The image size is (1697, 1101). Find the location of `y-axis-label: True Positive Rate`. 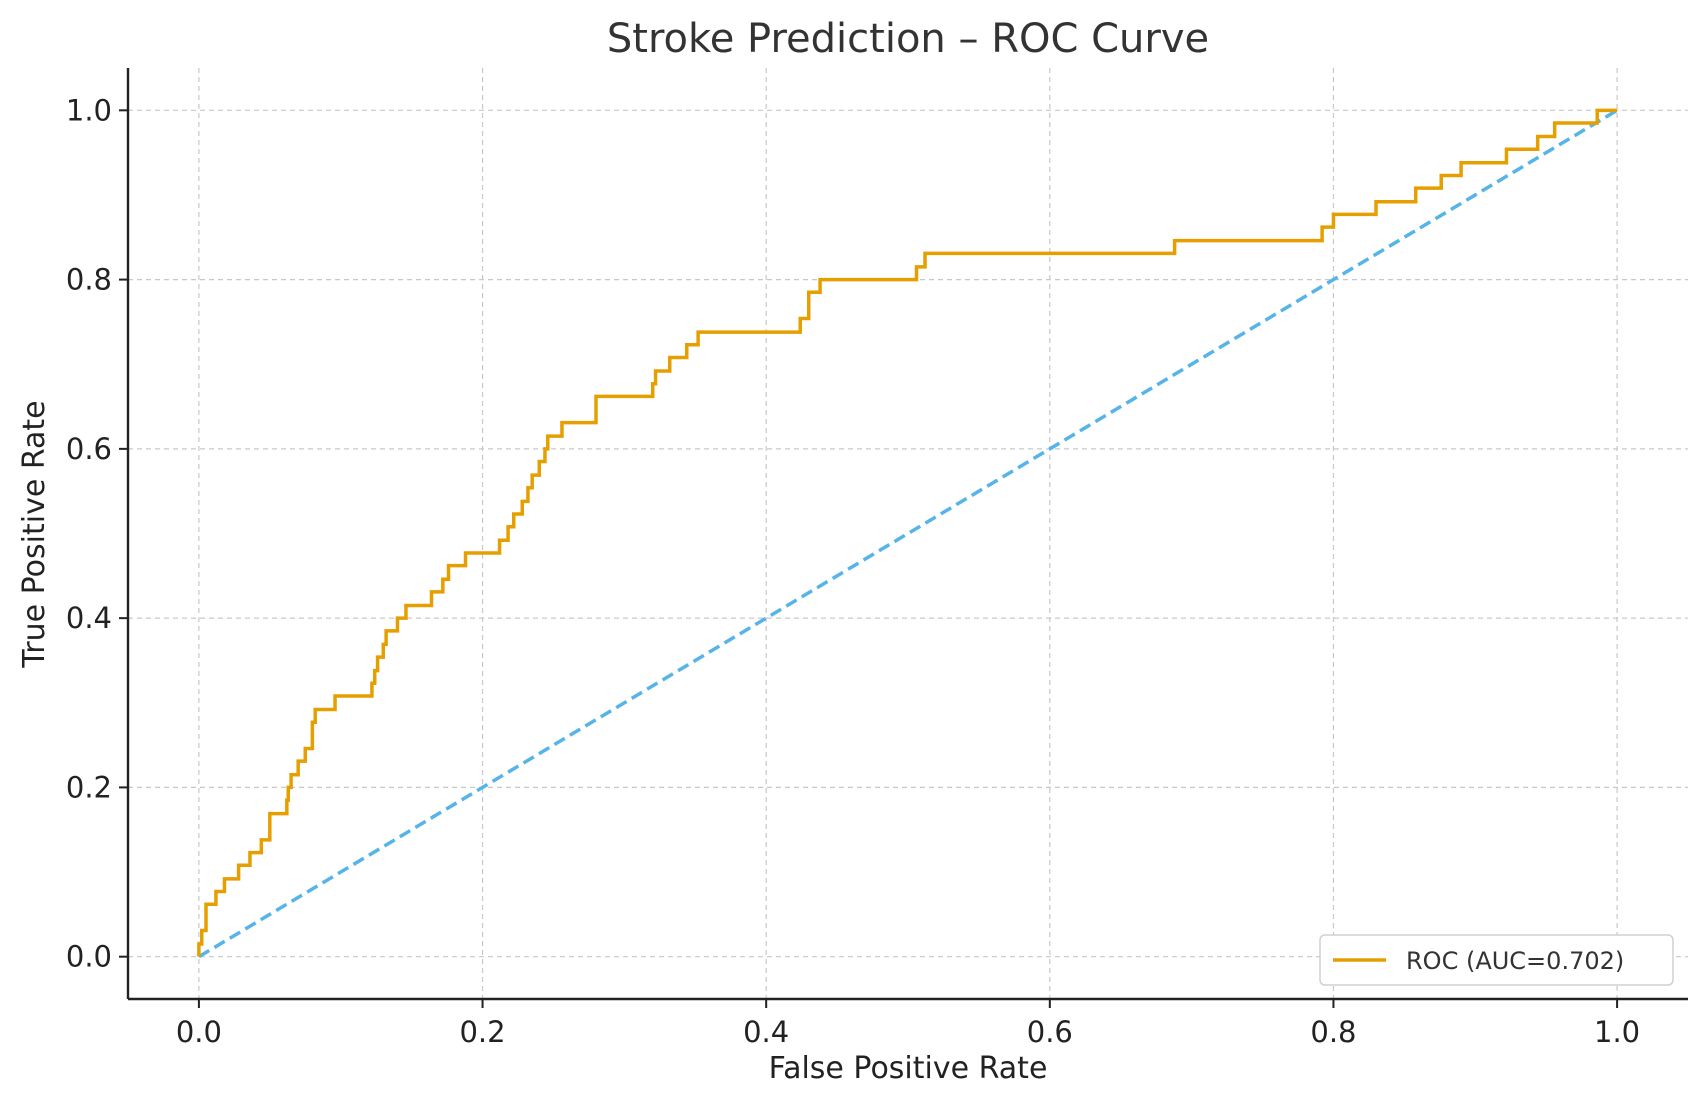

y-axis-label: True Positive Rate is located at coordinates (34, 534).